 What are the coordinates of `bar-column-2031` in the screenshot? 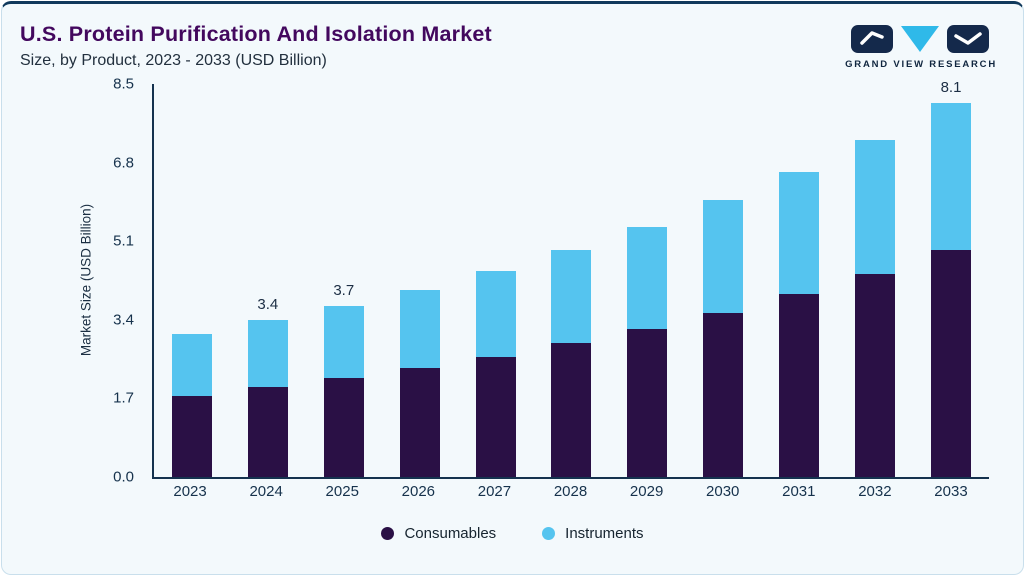 It's located at (799, 280).